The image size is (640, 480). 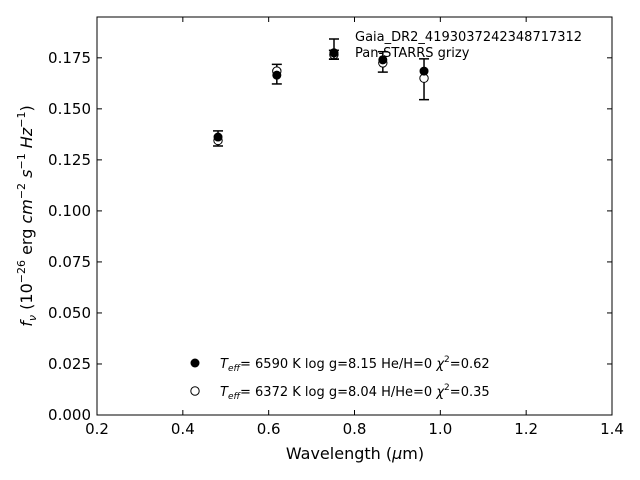 What do you see at coordinates (412, 53) in the screenshot?
I see `legend-photometry-label: Pan-STARRS grizy` at bounding box center [412, 53].